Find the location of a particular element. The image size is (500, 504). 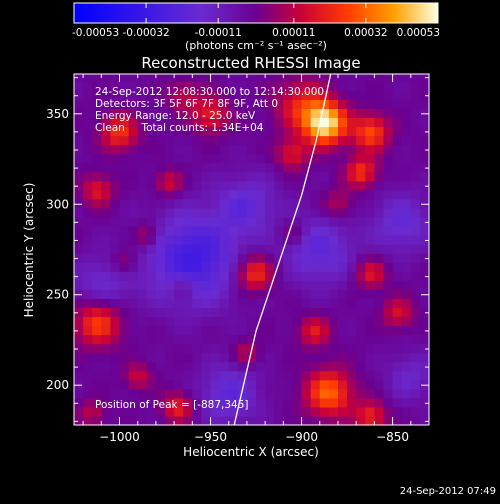

peak-position-label: Position of Peak = [-887,345] is located at coordinates (172, 405).